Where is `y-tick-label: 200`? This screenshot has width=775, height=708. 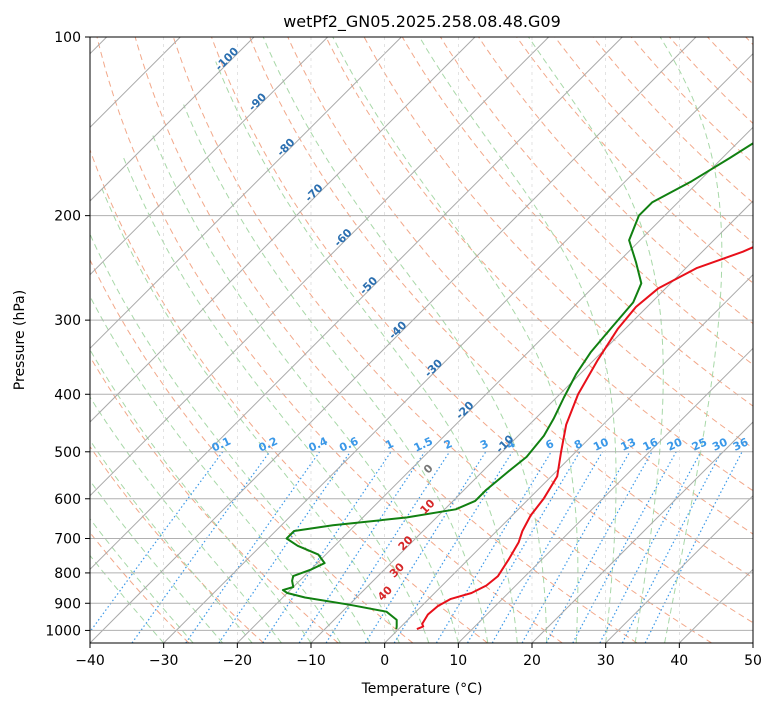 y-tick-label: 200 is located at coordinates (67, 217).